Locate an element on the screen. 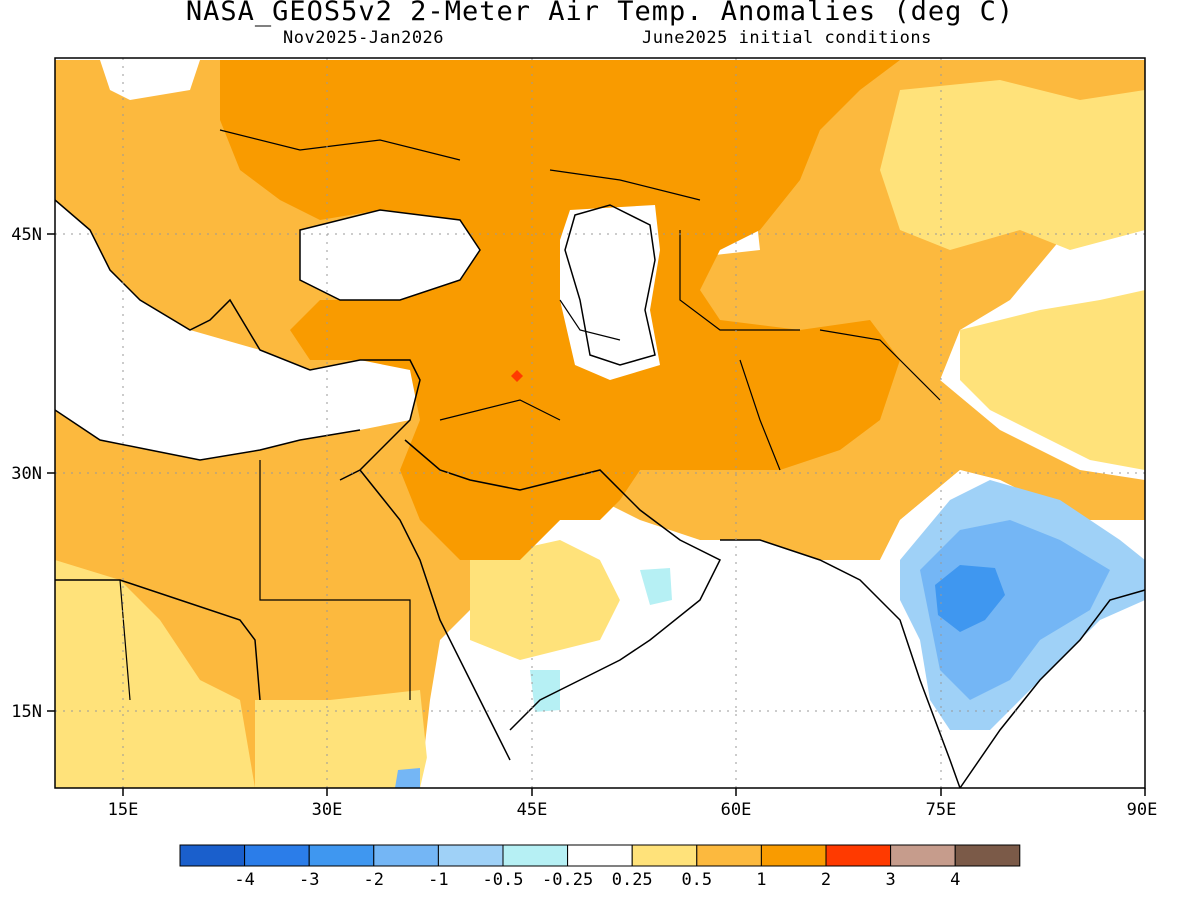  colorbar-label: 0.25 is located at coordinates (632, 880).